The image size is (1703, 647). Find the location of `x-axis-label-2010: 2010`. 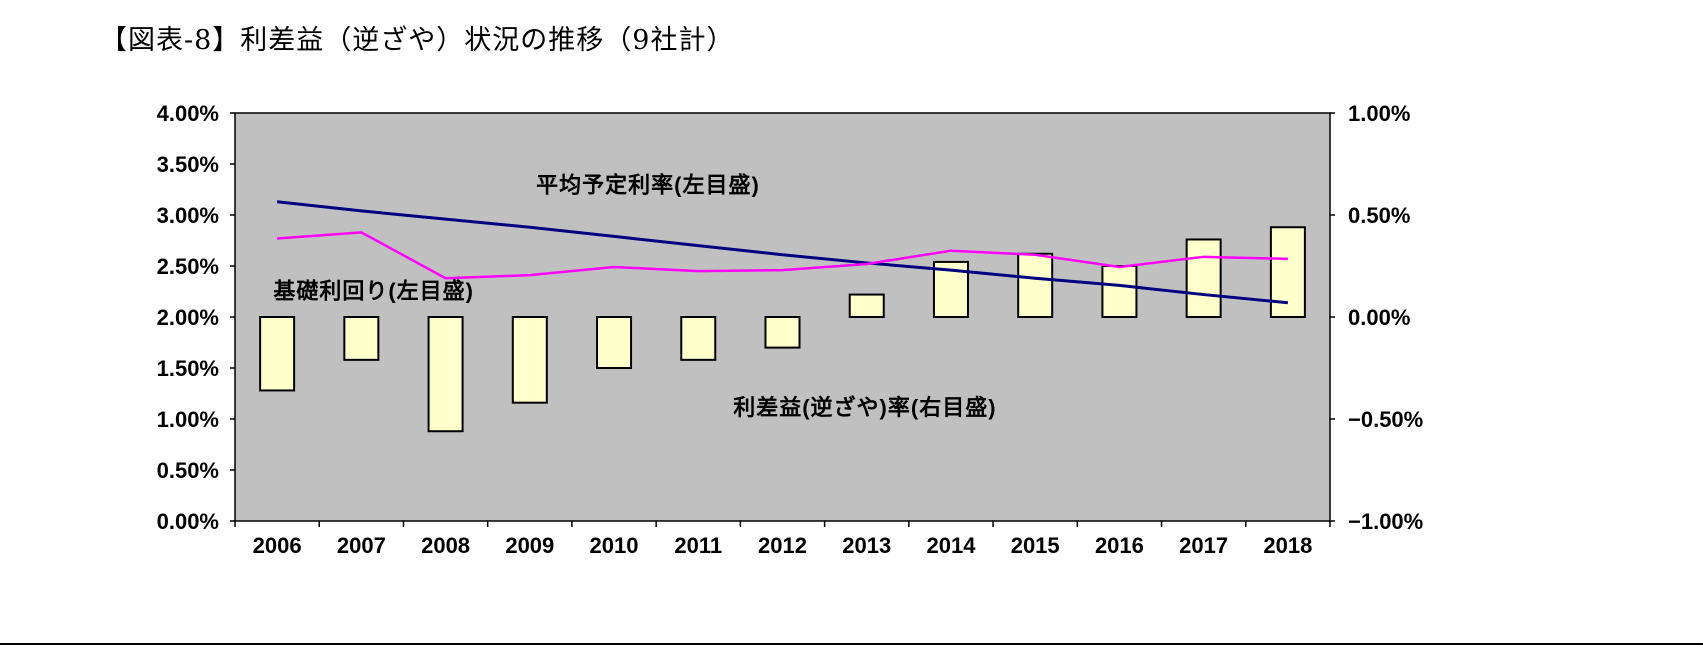

x-axis-label-2010: 2010 is located at coordinates (614, 545).